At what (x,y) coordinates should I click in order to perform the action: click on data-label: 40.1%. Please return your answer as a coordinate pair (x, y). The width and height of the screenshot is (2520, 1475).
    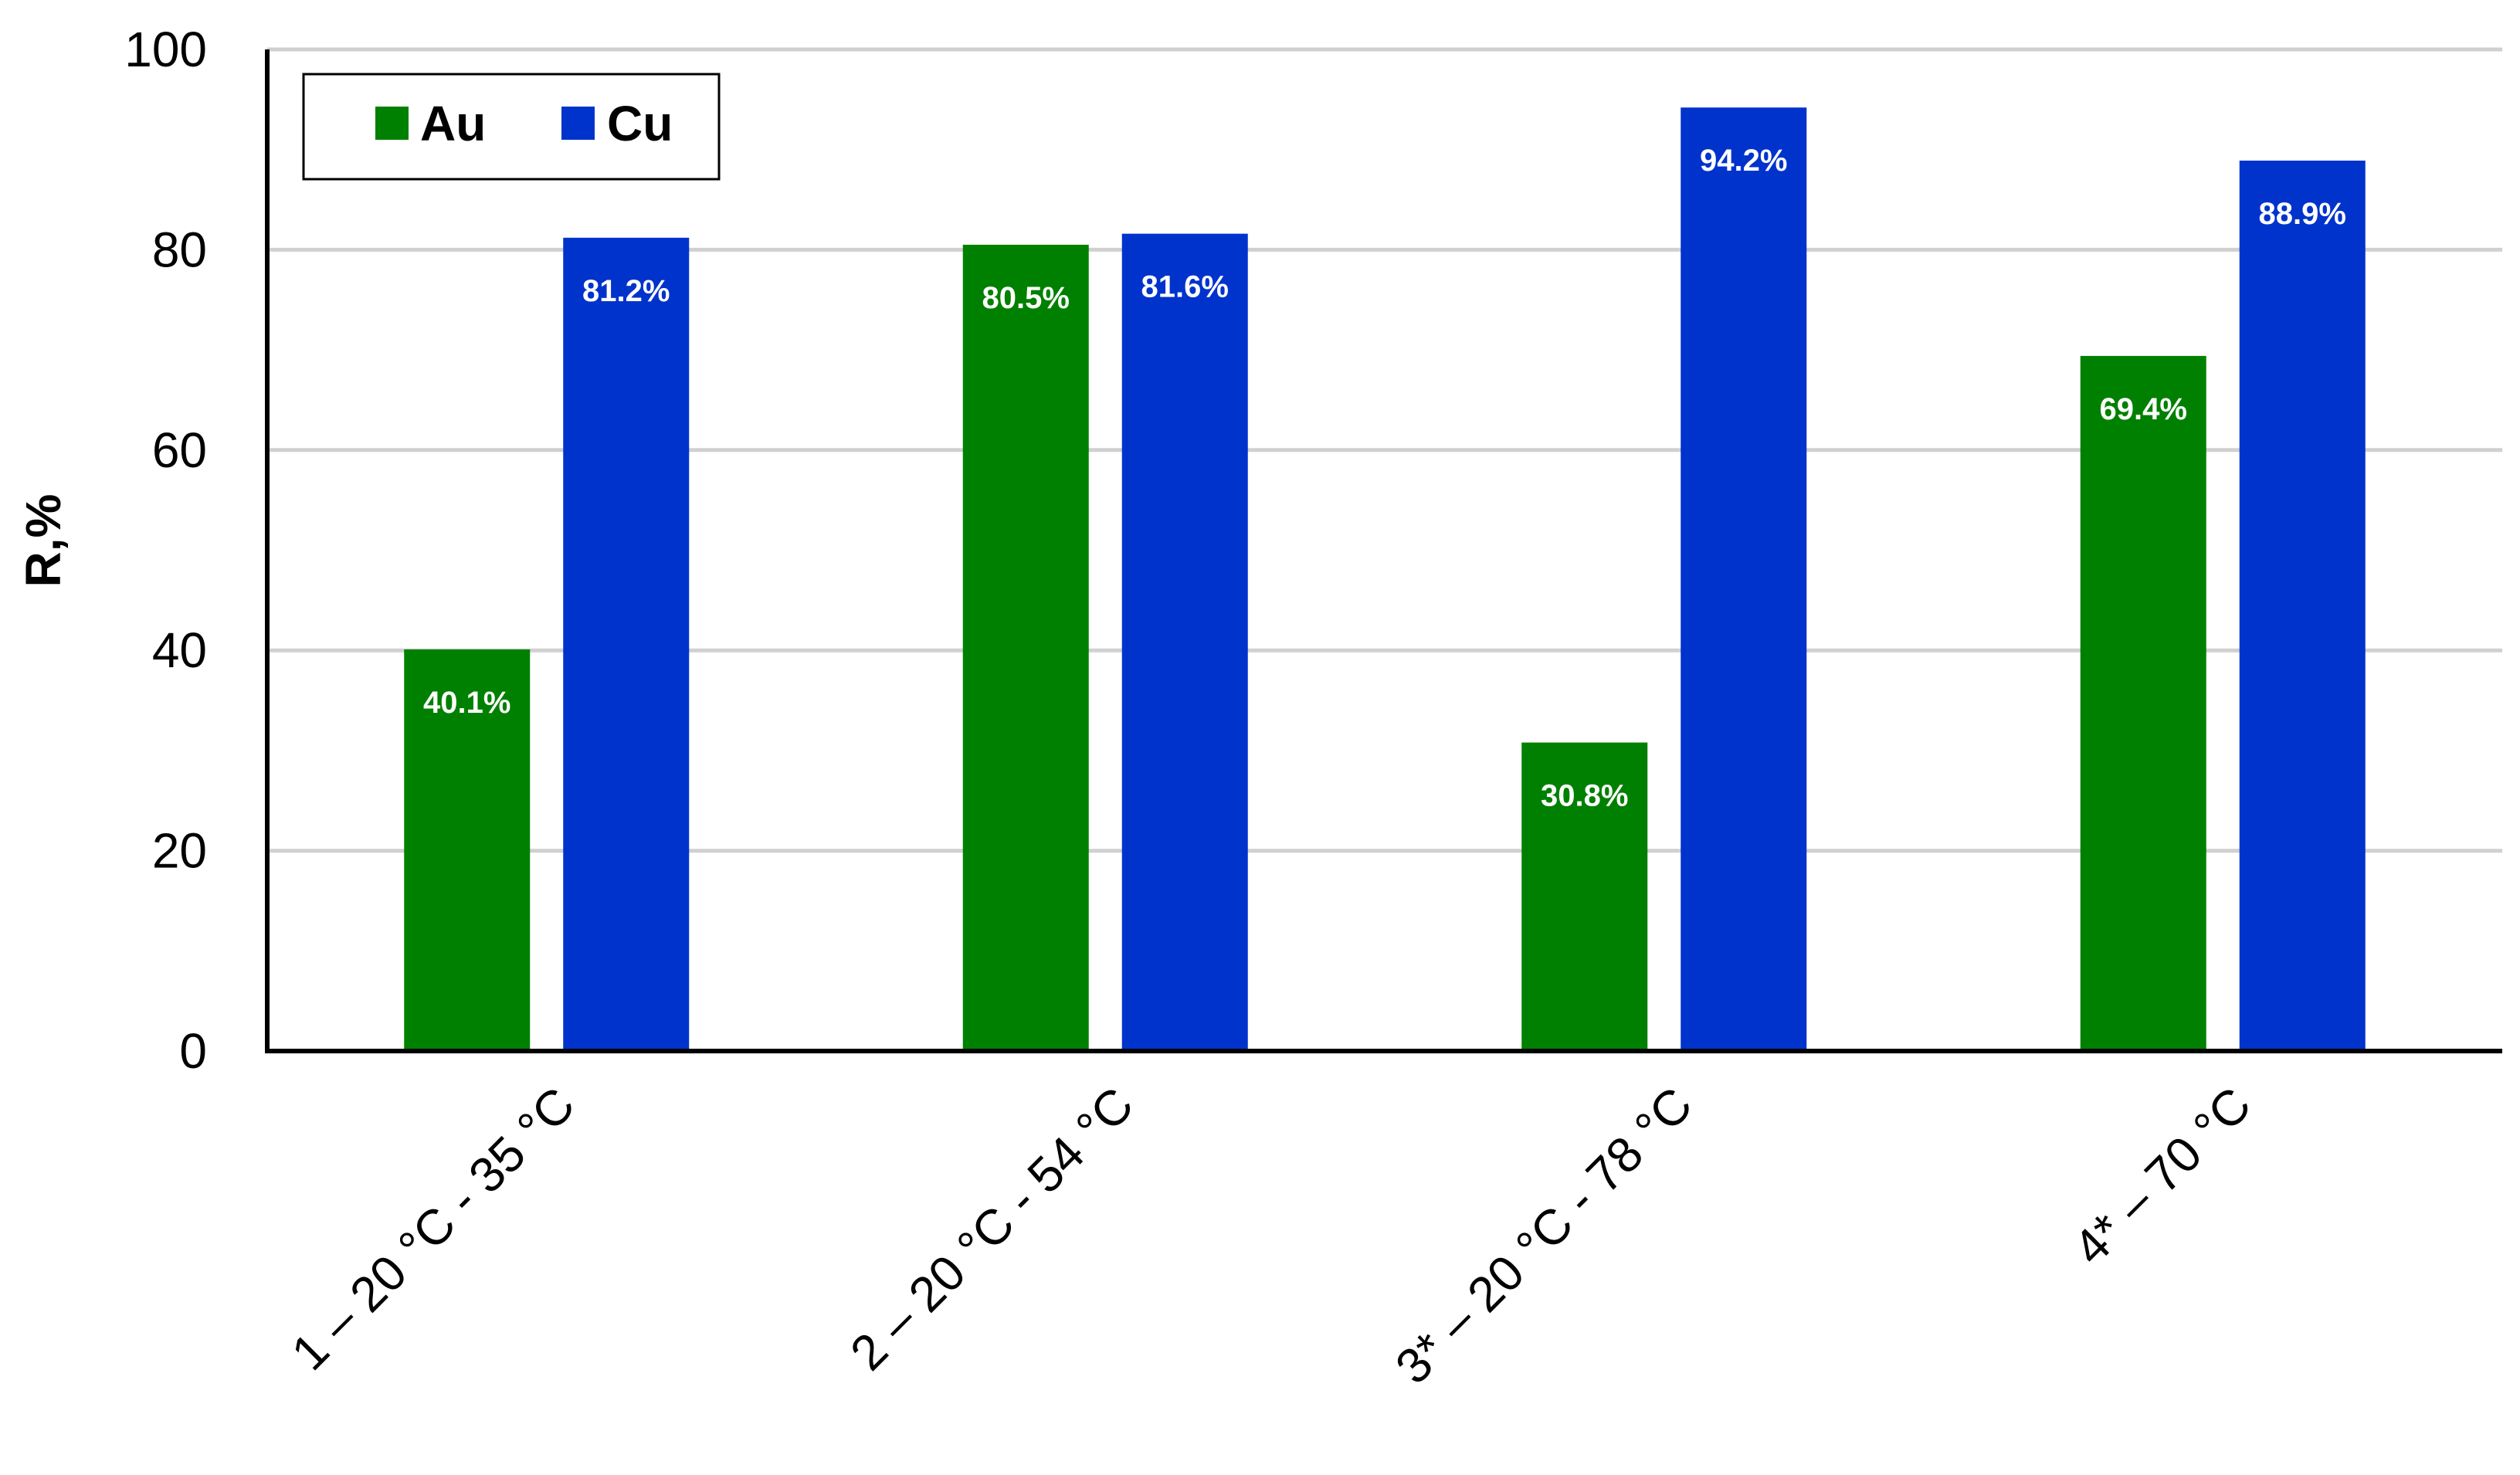
    Looking at the image, I should click on (466, 703).